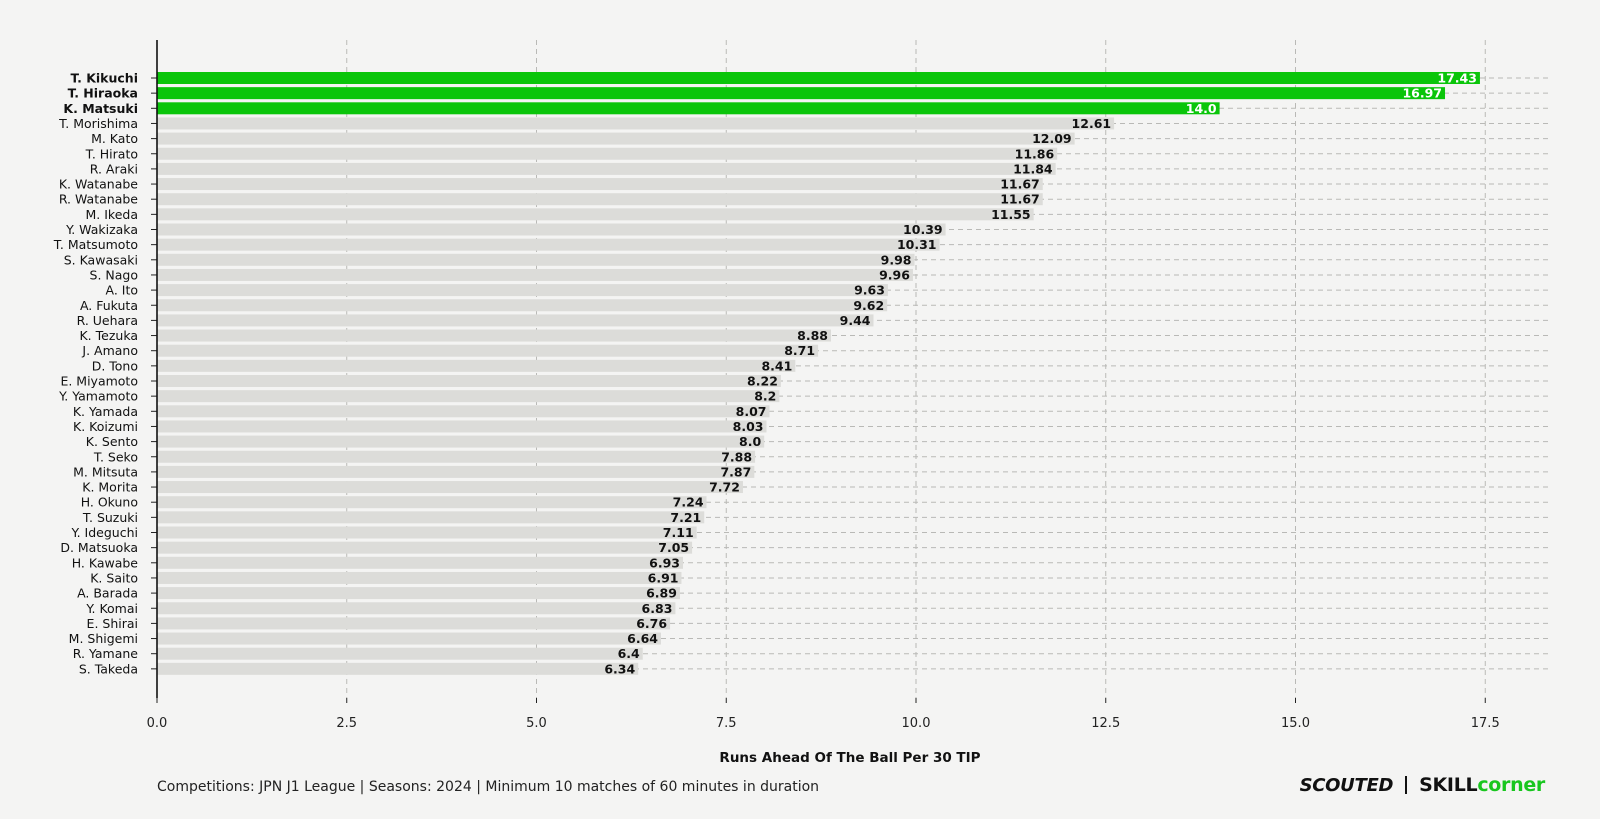 The width and height of the screenshot is (1600, 819). I want to click on value-label: 9.62, so click(868, 305).